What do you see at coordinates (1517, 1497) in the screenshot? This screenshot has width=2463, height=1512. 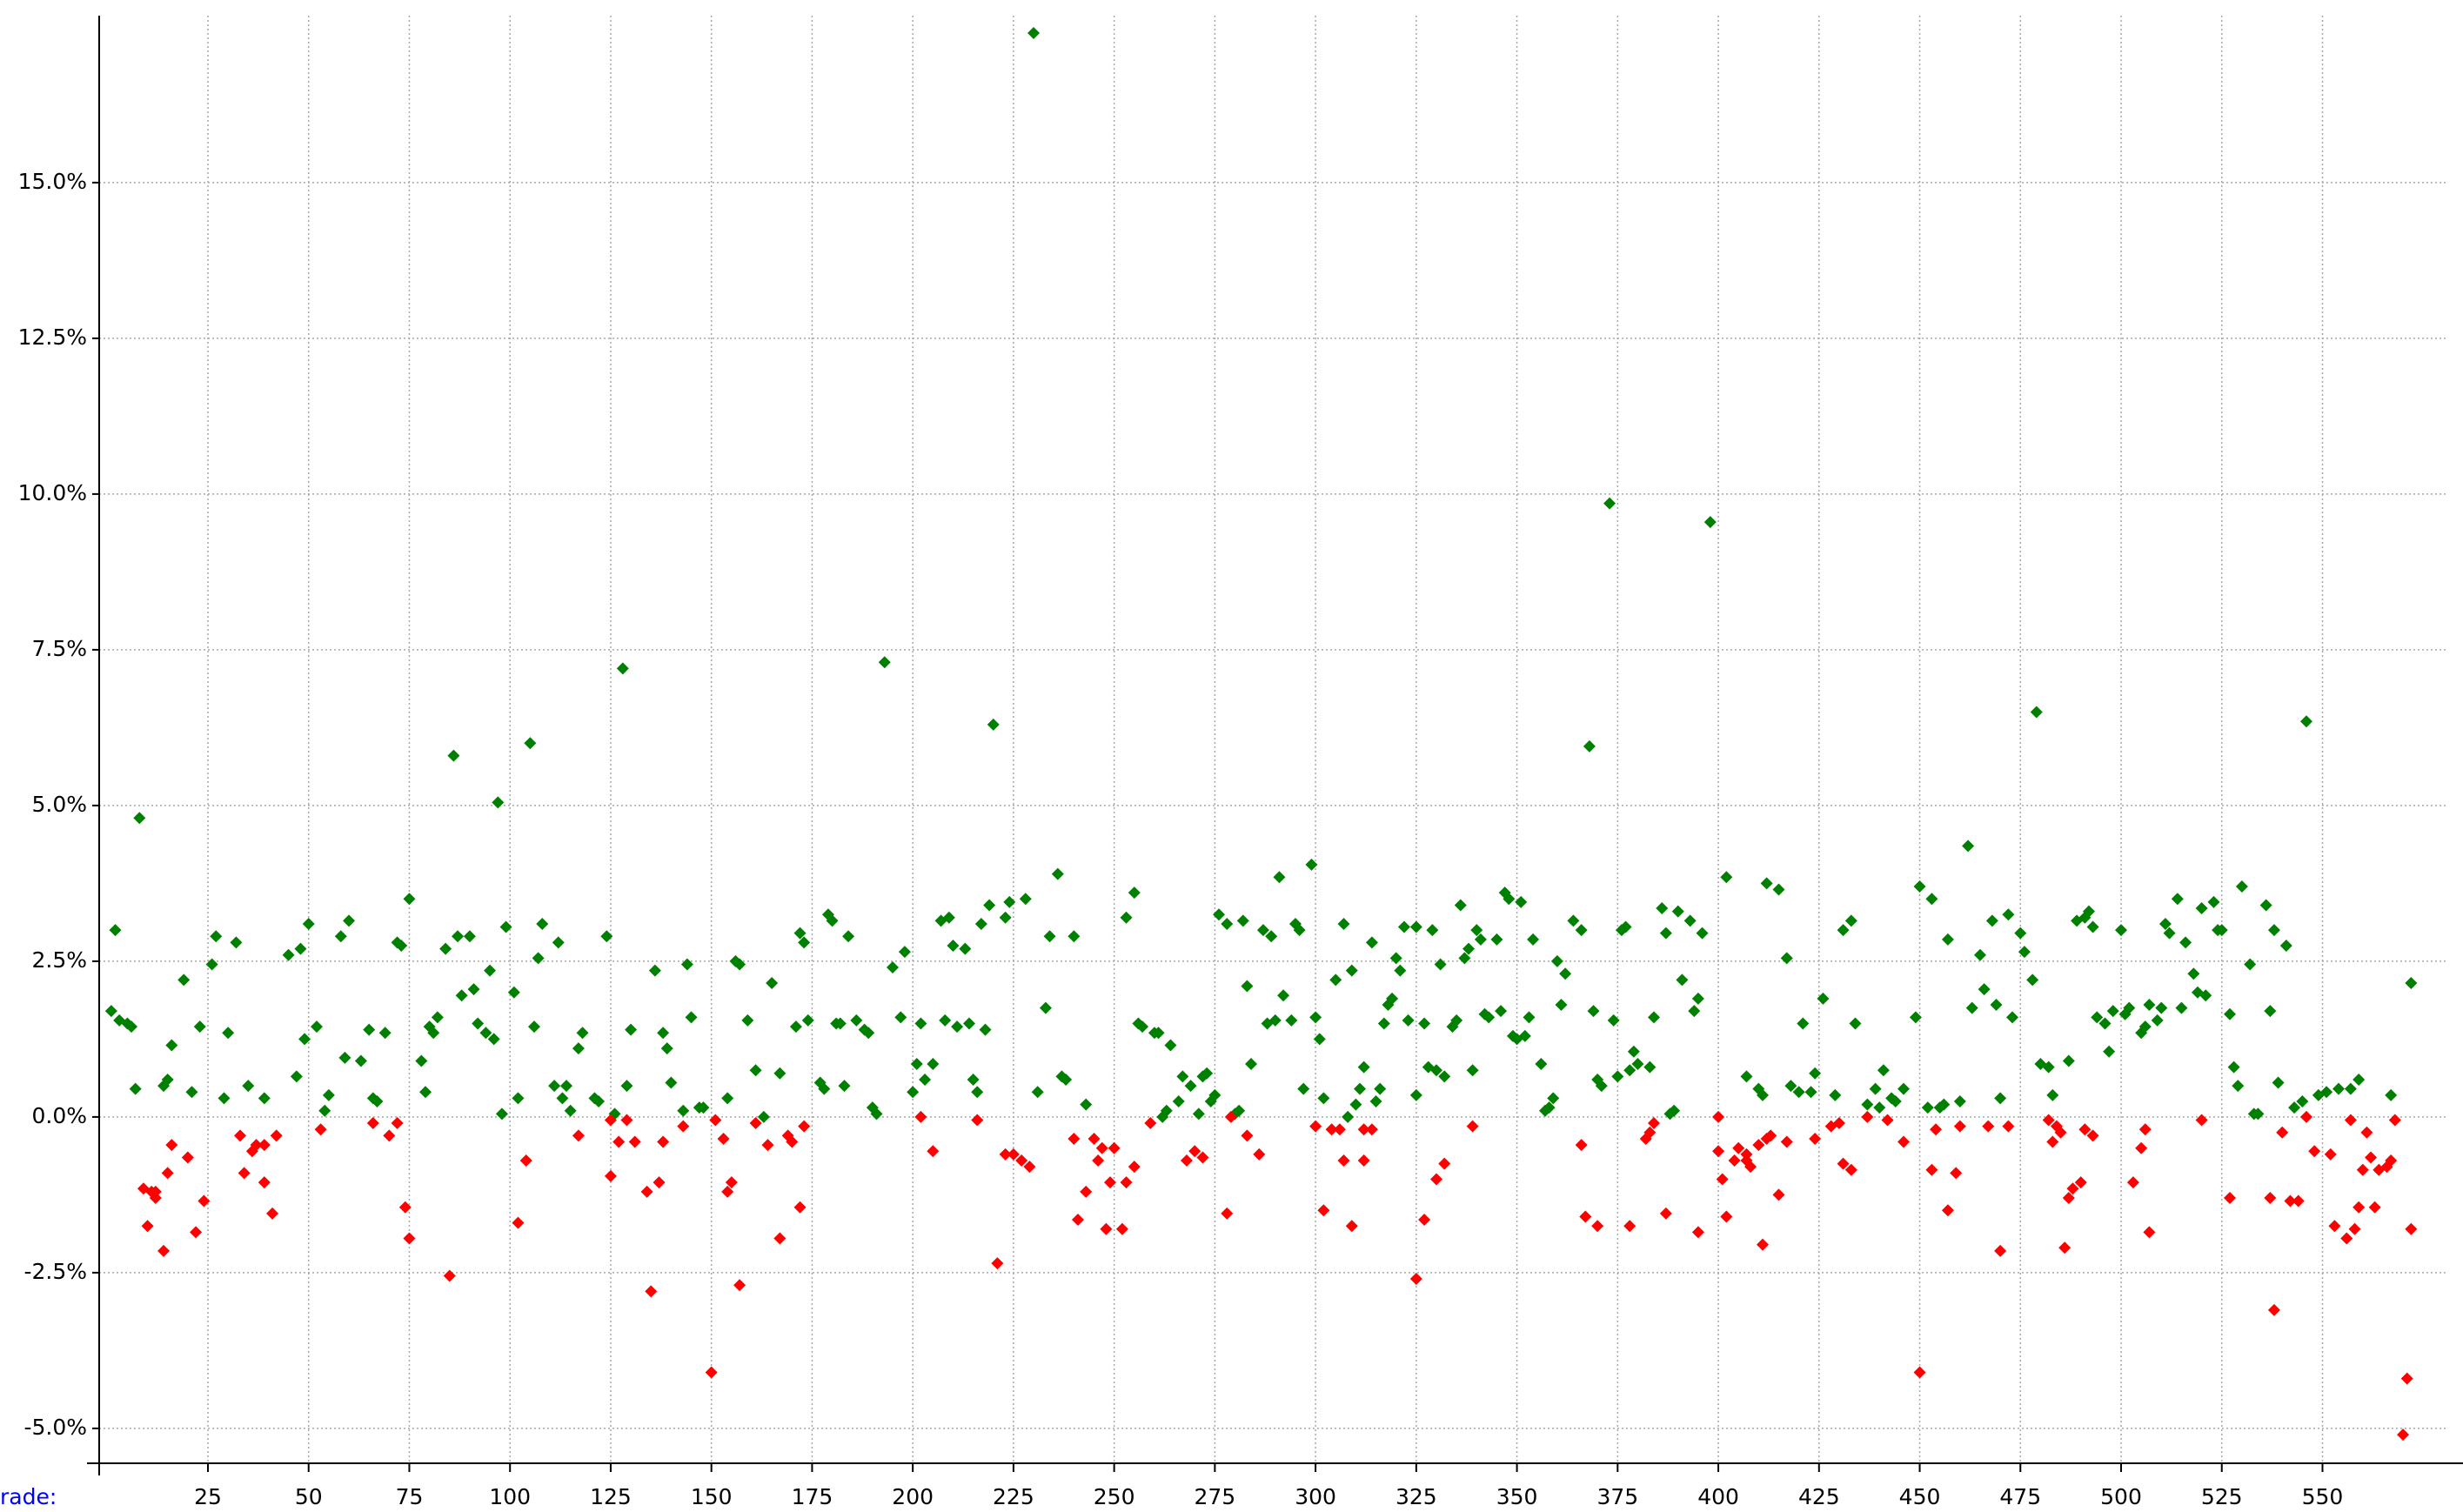 I see `x-tick-label: 350` at bounding box center [1517, 1497].